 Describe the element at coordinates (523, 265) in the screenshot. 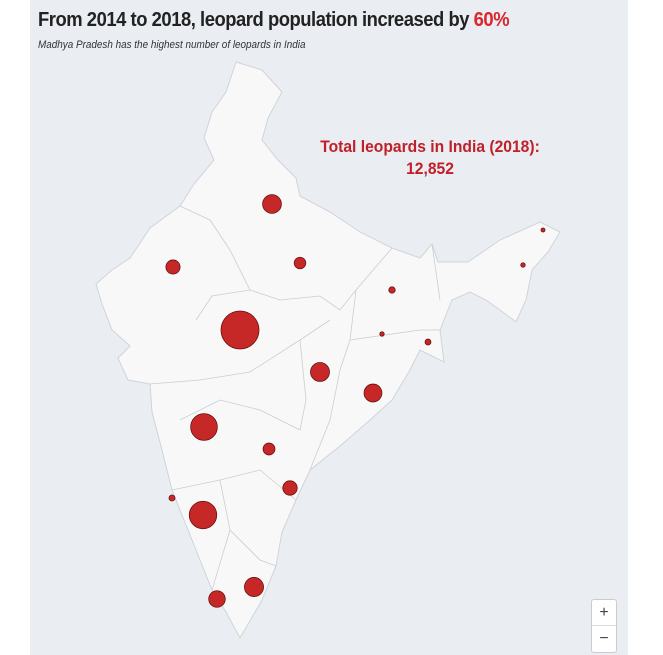

I see `bubble-assam` at that location.